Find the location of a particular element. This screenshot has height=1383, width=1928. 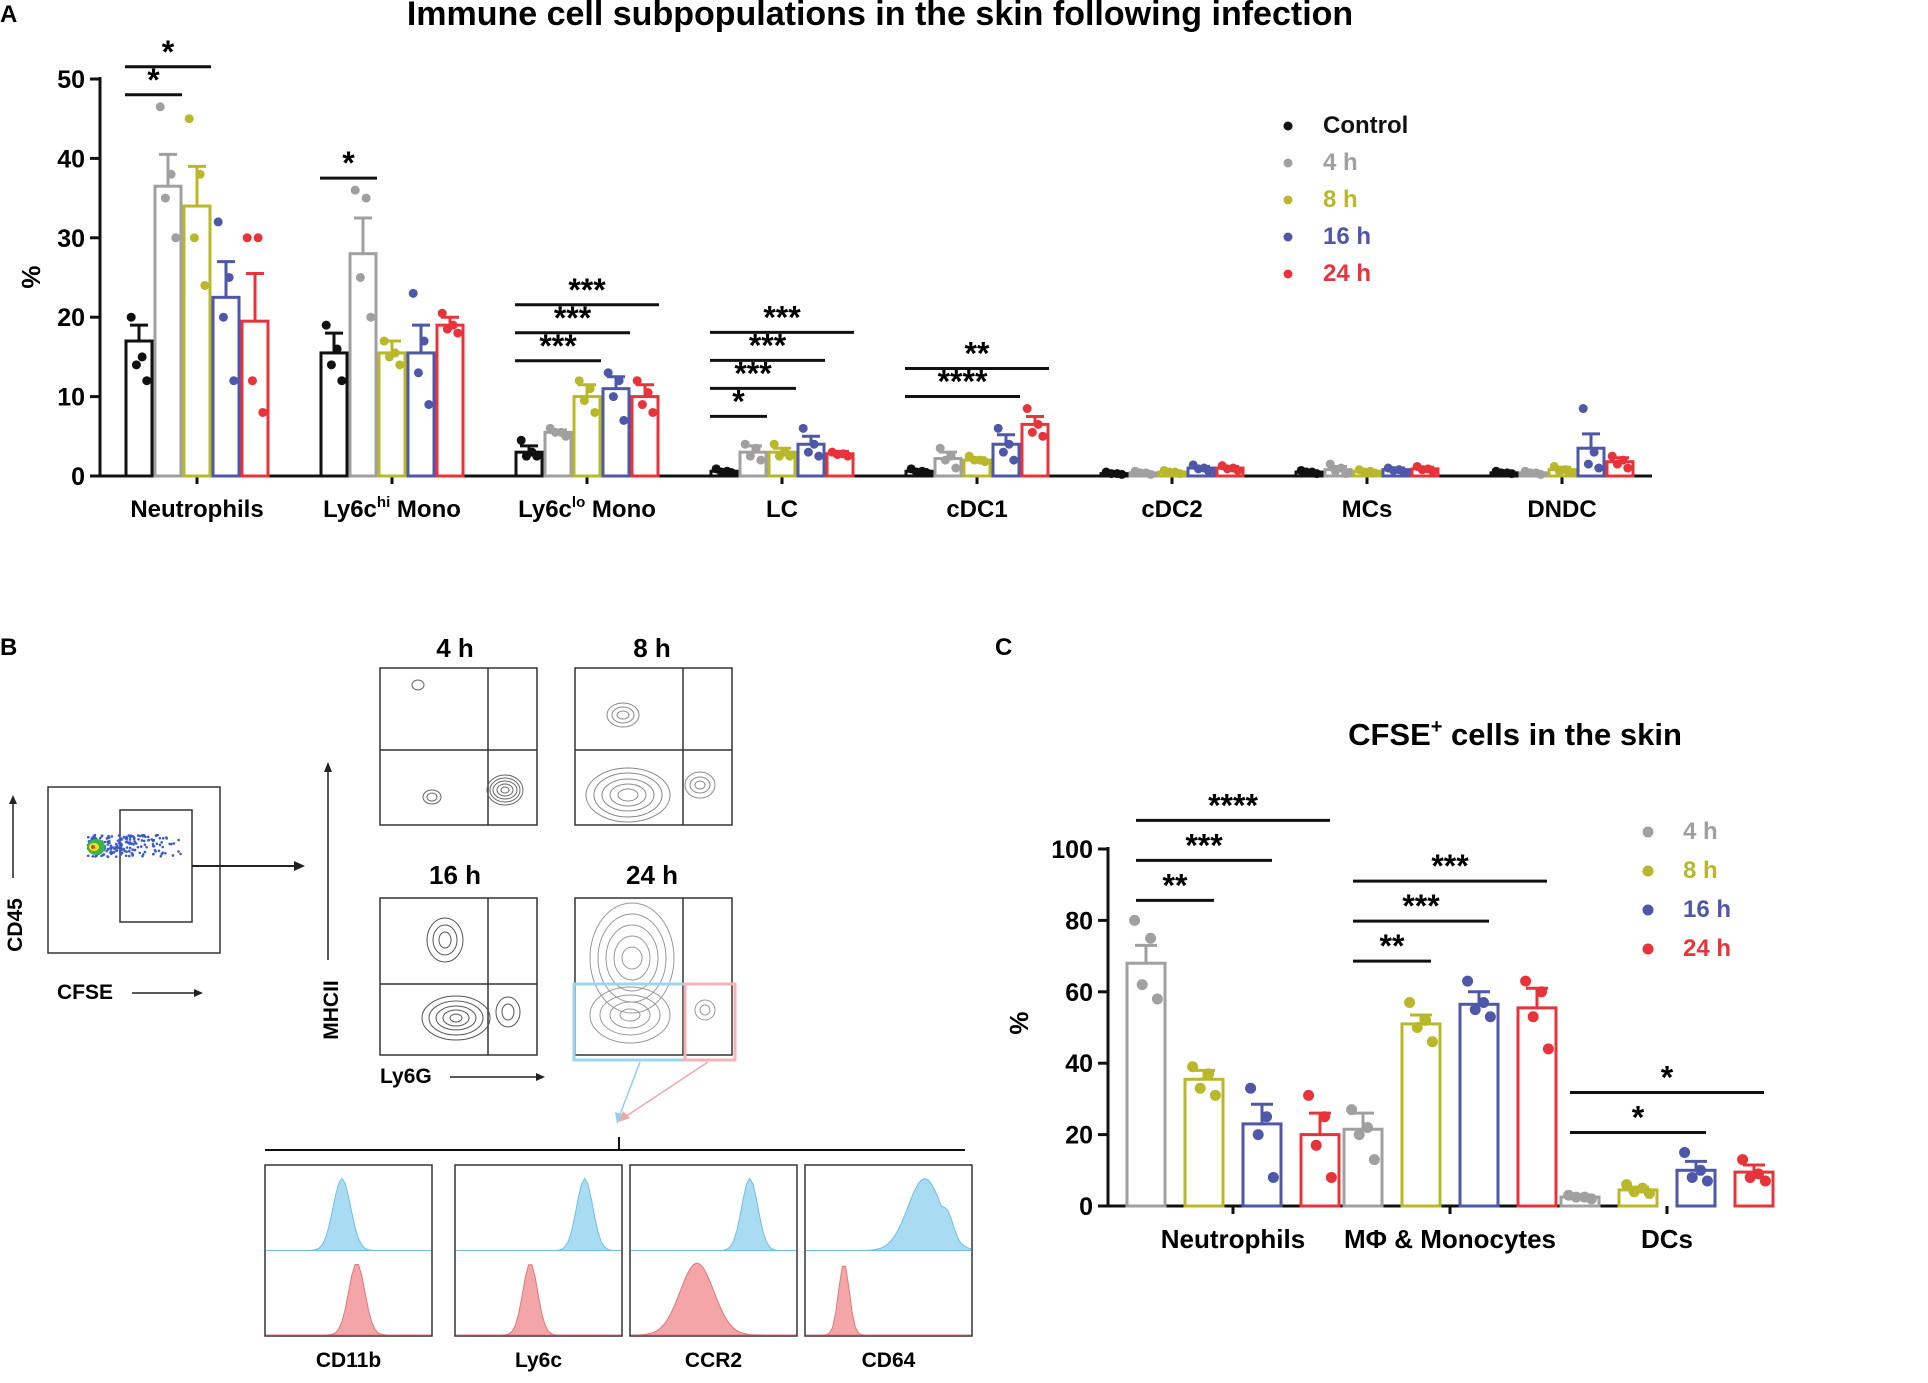

significance-label: *** is located at coordinates (1421, 906).